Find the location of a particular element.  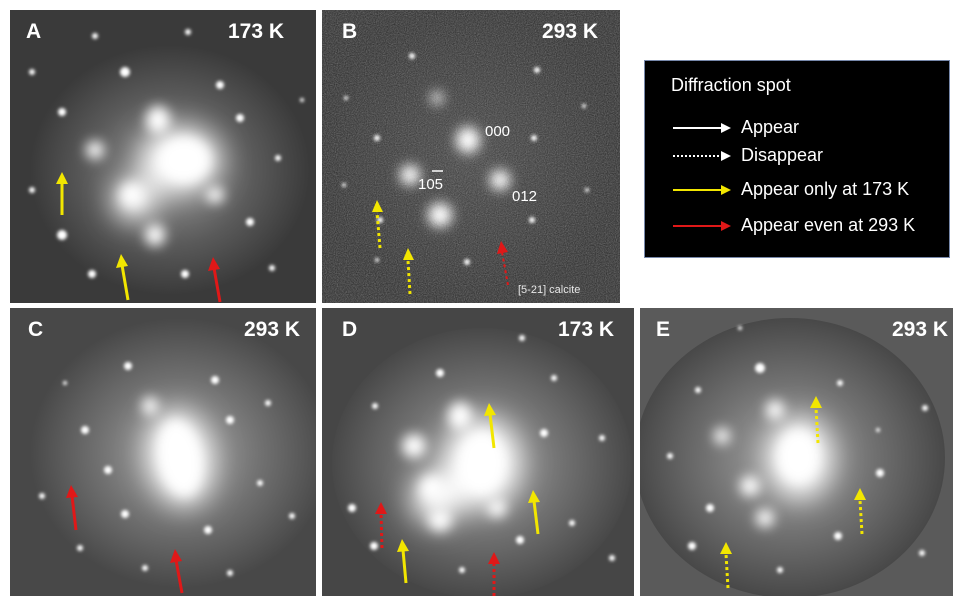

yellow-arrow-icon is located at coordinates (702, 190).